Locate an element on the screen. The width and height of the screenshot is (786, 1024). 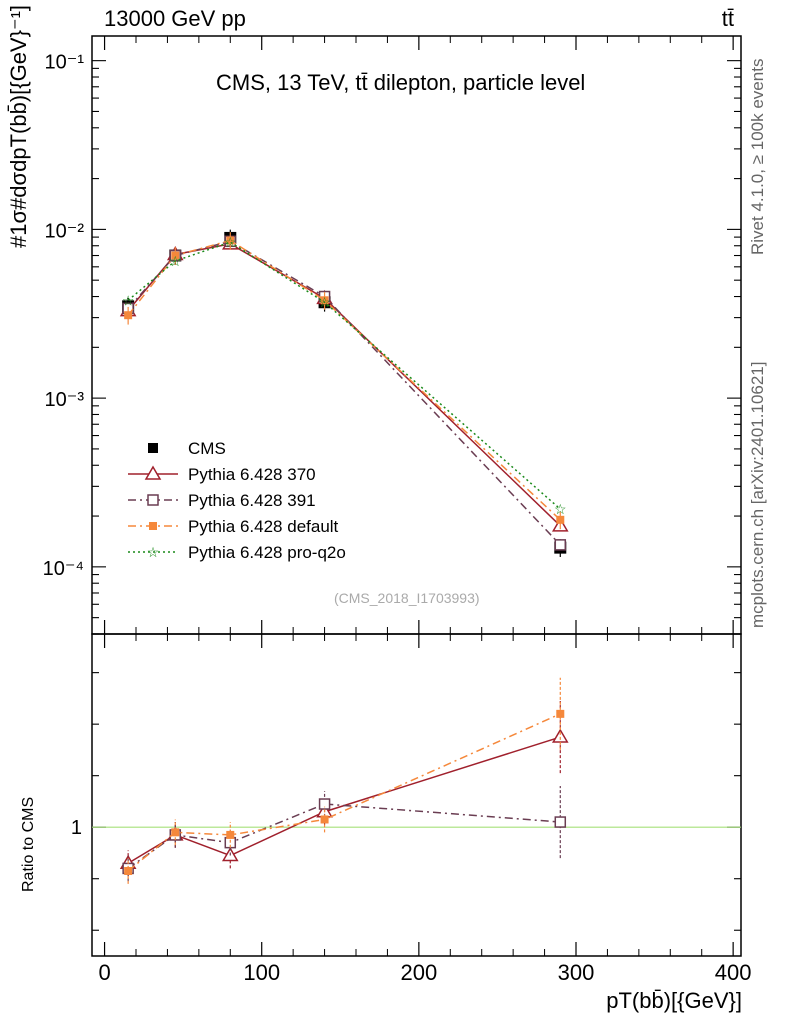
legend-item-proq2o: ☆ Pythia 6.428 pro-q2o is located at coordinates (264, 554).